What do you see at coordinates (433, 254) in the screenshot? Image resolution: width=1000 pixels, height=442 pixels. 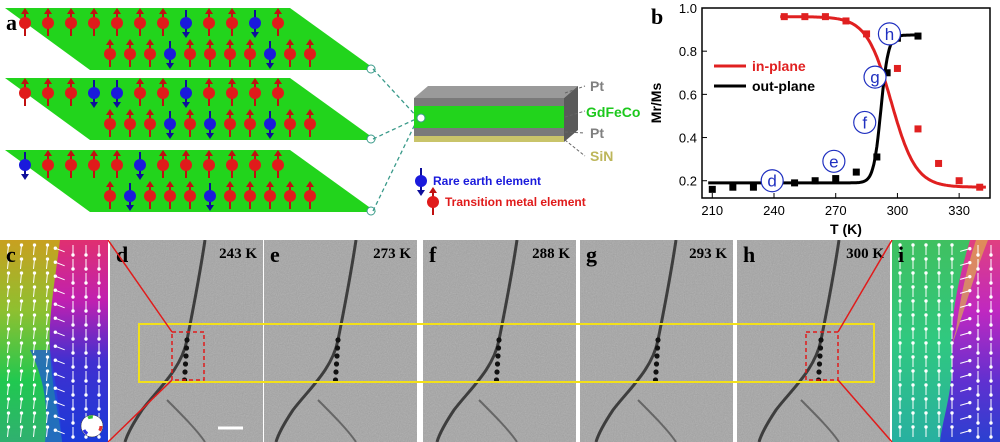 I see `panel-label-f: f` at bounding box center [433, 254].